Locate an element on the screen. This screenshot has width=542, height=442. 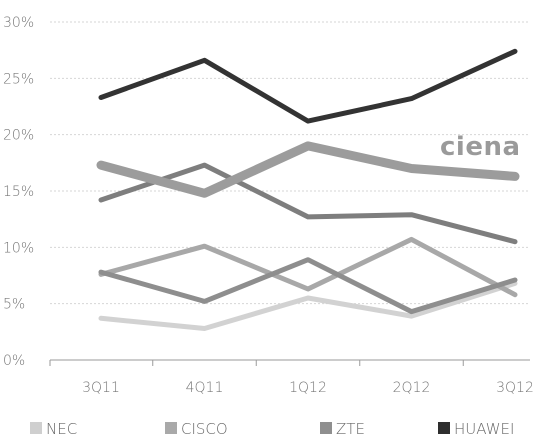
x-tick-label: 3Q11 is located at coordinates (101, 388).